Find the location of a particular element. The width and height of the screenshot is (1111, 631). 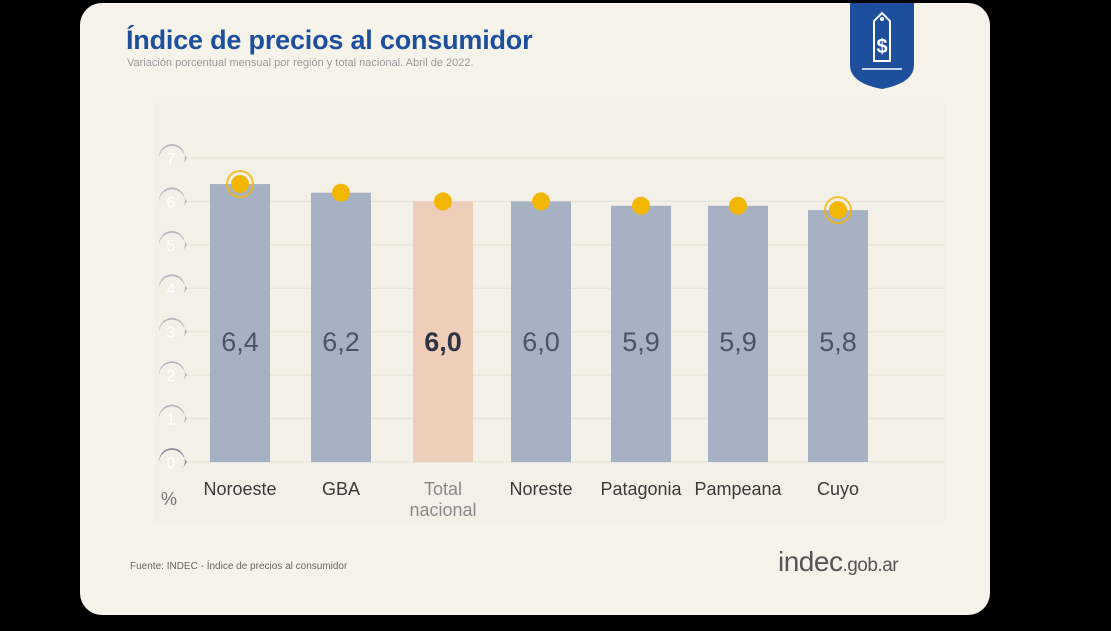

bar-noreste is located at coordinates (541, 331).